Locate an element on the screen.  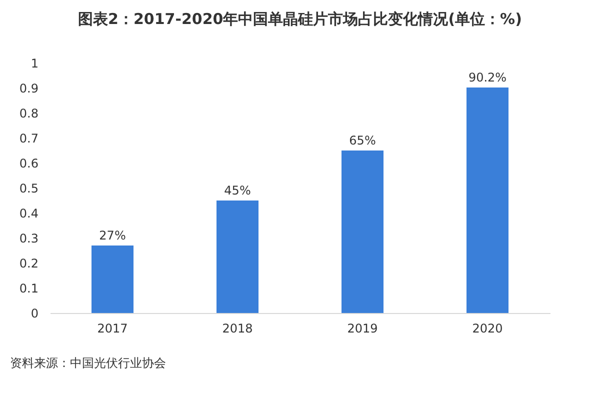
y-tick-label: 0.5 is located at coordinates (28, 189).